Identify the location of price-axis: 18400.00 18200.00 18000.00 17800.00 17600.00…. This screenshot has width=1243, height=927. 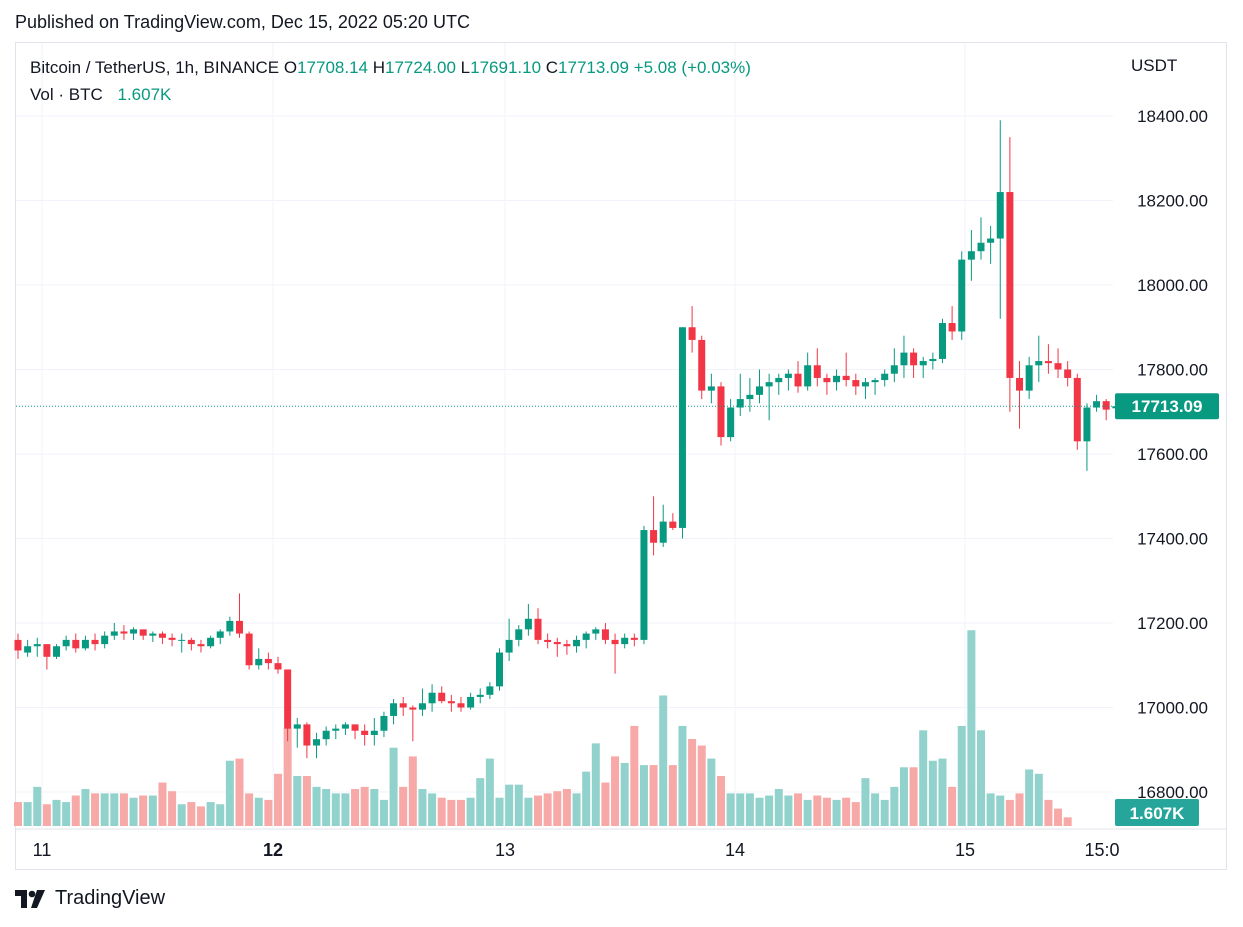
(1169, 429).